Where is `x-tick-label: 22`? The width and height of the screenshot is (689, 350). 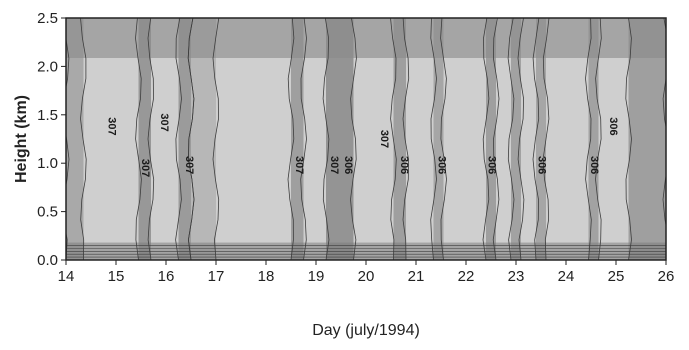 x-tick-label: 22 is located at coordinates (466, 276).